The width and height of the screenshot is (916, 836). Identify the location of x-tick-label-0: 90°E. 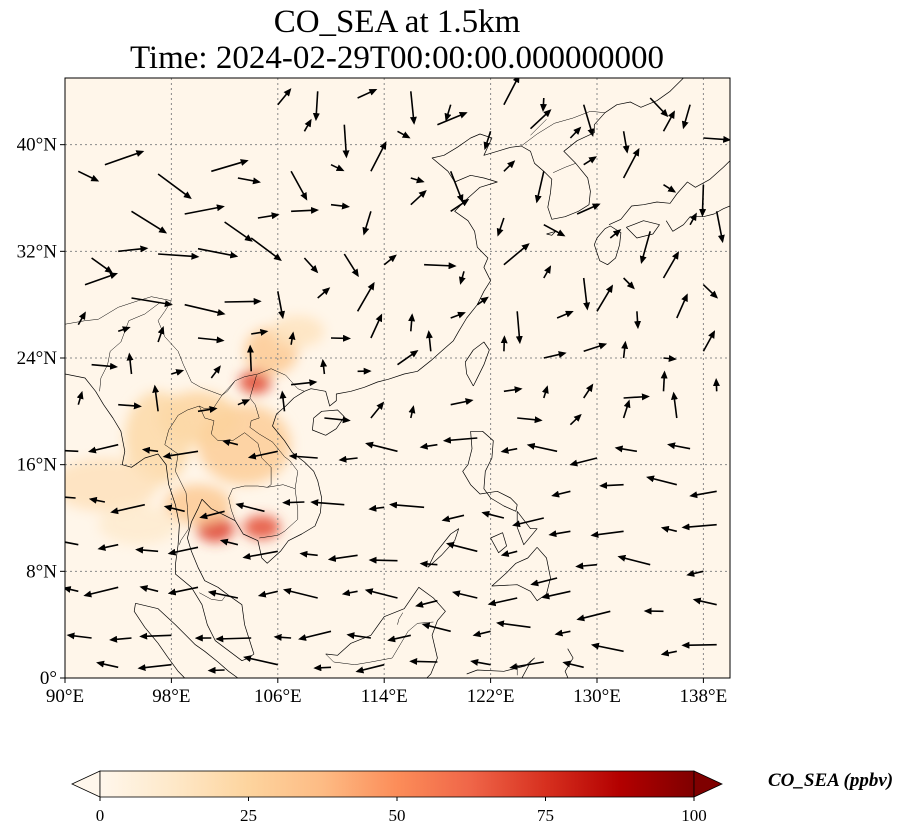
(65, 696).